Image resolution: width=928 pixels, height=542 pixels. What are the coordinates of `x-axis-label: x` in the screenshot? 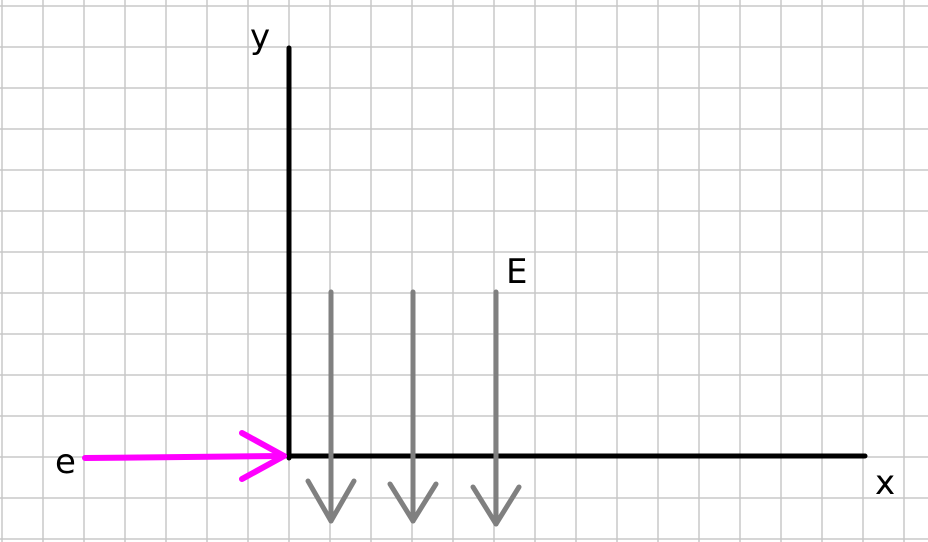 It's located at (885, 483).